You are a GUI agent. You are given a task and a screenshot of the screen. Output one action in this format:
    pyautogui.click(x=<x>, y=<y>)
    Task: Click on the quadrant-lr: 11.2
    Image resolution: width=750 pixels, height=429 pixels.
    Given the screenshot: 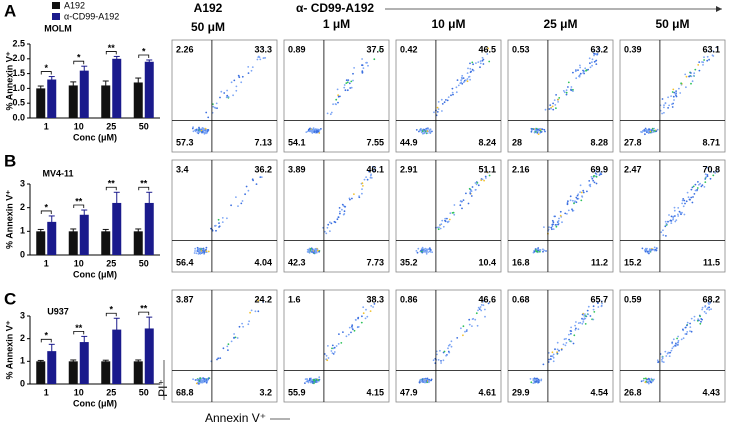 What is the action you would take?
    pyautogui.click(x=599, y=262)
    